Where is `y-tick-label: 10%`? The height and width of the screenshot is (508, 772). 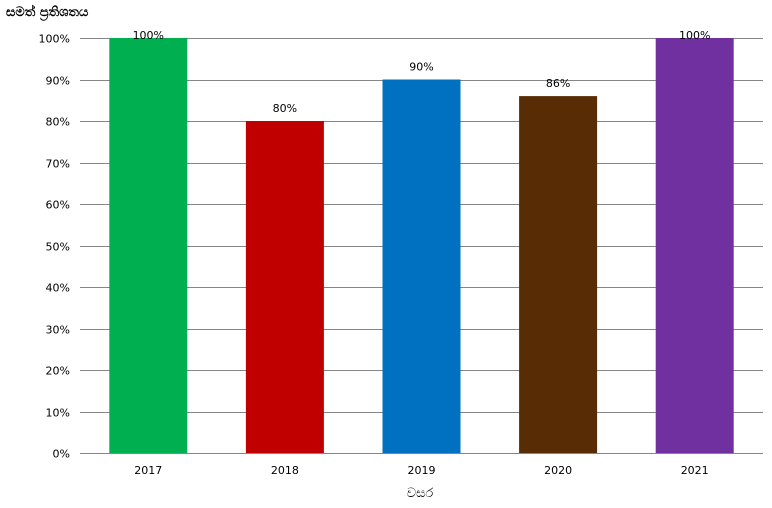 y-tick-label: 10% is located at coordinates (58, 413).